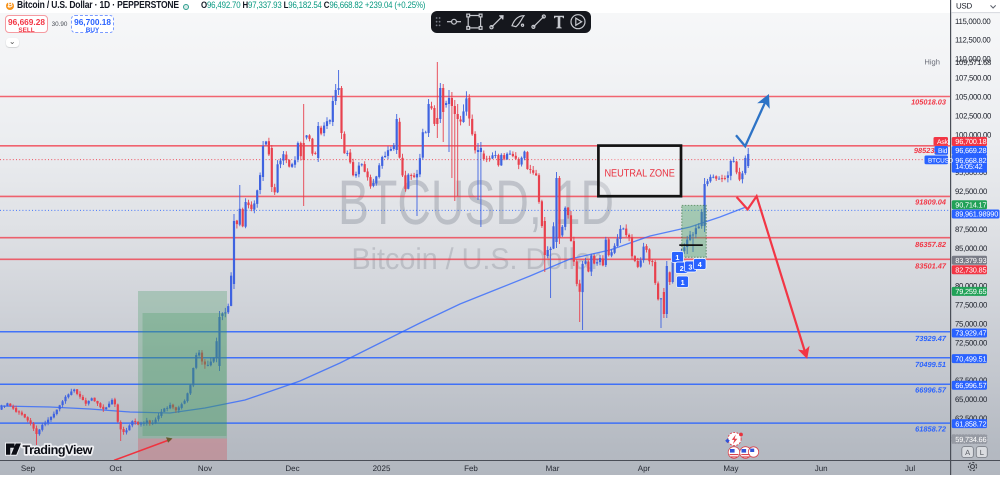 The image size is (1000, 480). I want to click on svg-text: Jul, so click(910, 468).